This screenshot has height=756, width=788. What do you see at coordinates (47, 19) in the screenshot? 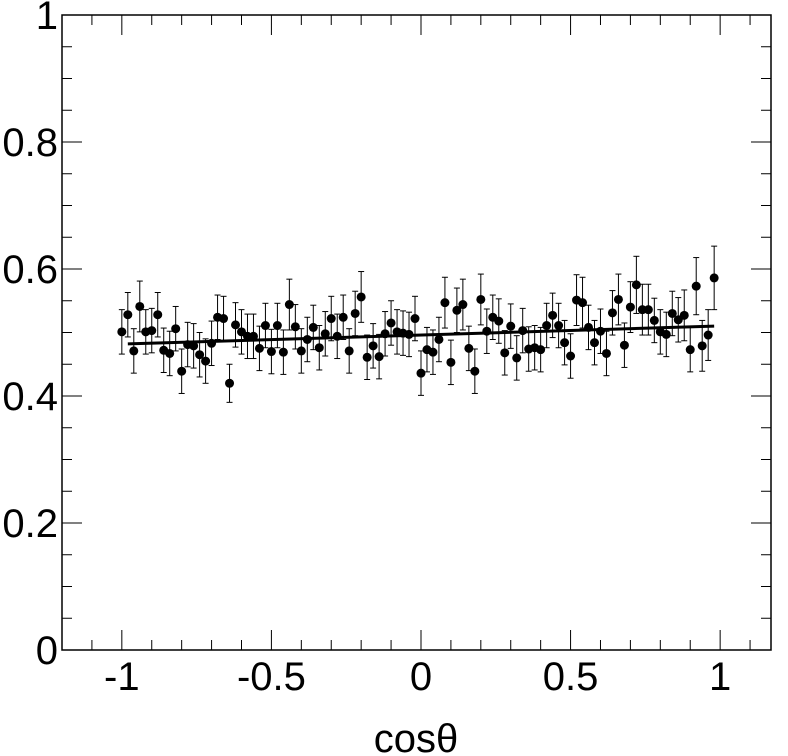
I see `y-tick-label: 1` at bounding box center [47, 19].